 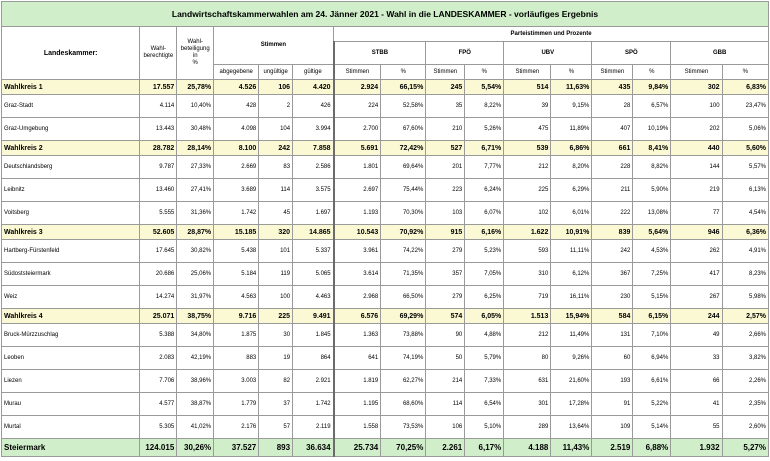 What do you see at coordinates (158, 167) in the screenshot?
I see `cell: 9.787` at bounding box center [158, 167].